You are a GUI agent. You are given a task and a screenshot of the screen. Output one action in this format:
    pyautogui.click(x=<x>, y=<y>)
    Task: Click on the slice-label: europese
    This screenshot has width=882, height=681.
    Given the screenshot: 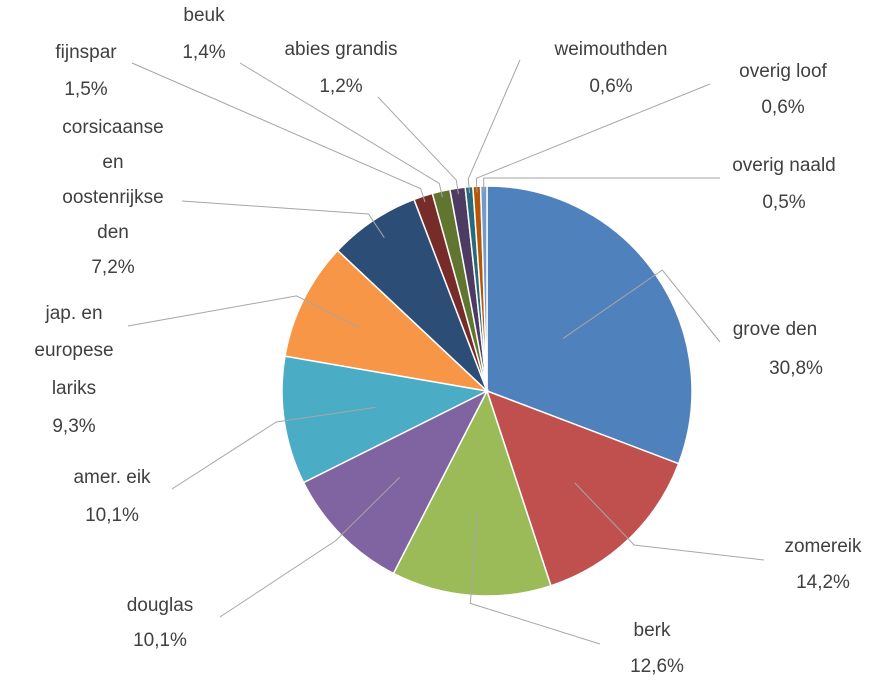 What is the action you would take?
    pyautogui.click(x=73, y=350)
    